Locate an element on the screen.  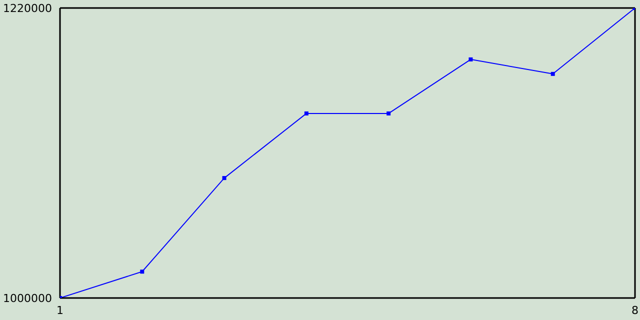
y-tick-label: 1000000 is located at coordinates (27, 298).